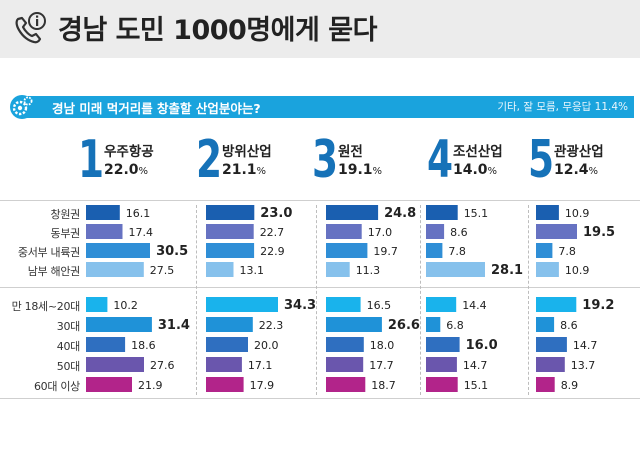 This screenshot has width=640, height=450. I want to click on age-value-label: 6.8, so click(455, 325).